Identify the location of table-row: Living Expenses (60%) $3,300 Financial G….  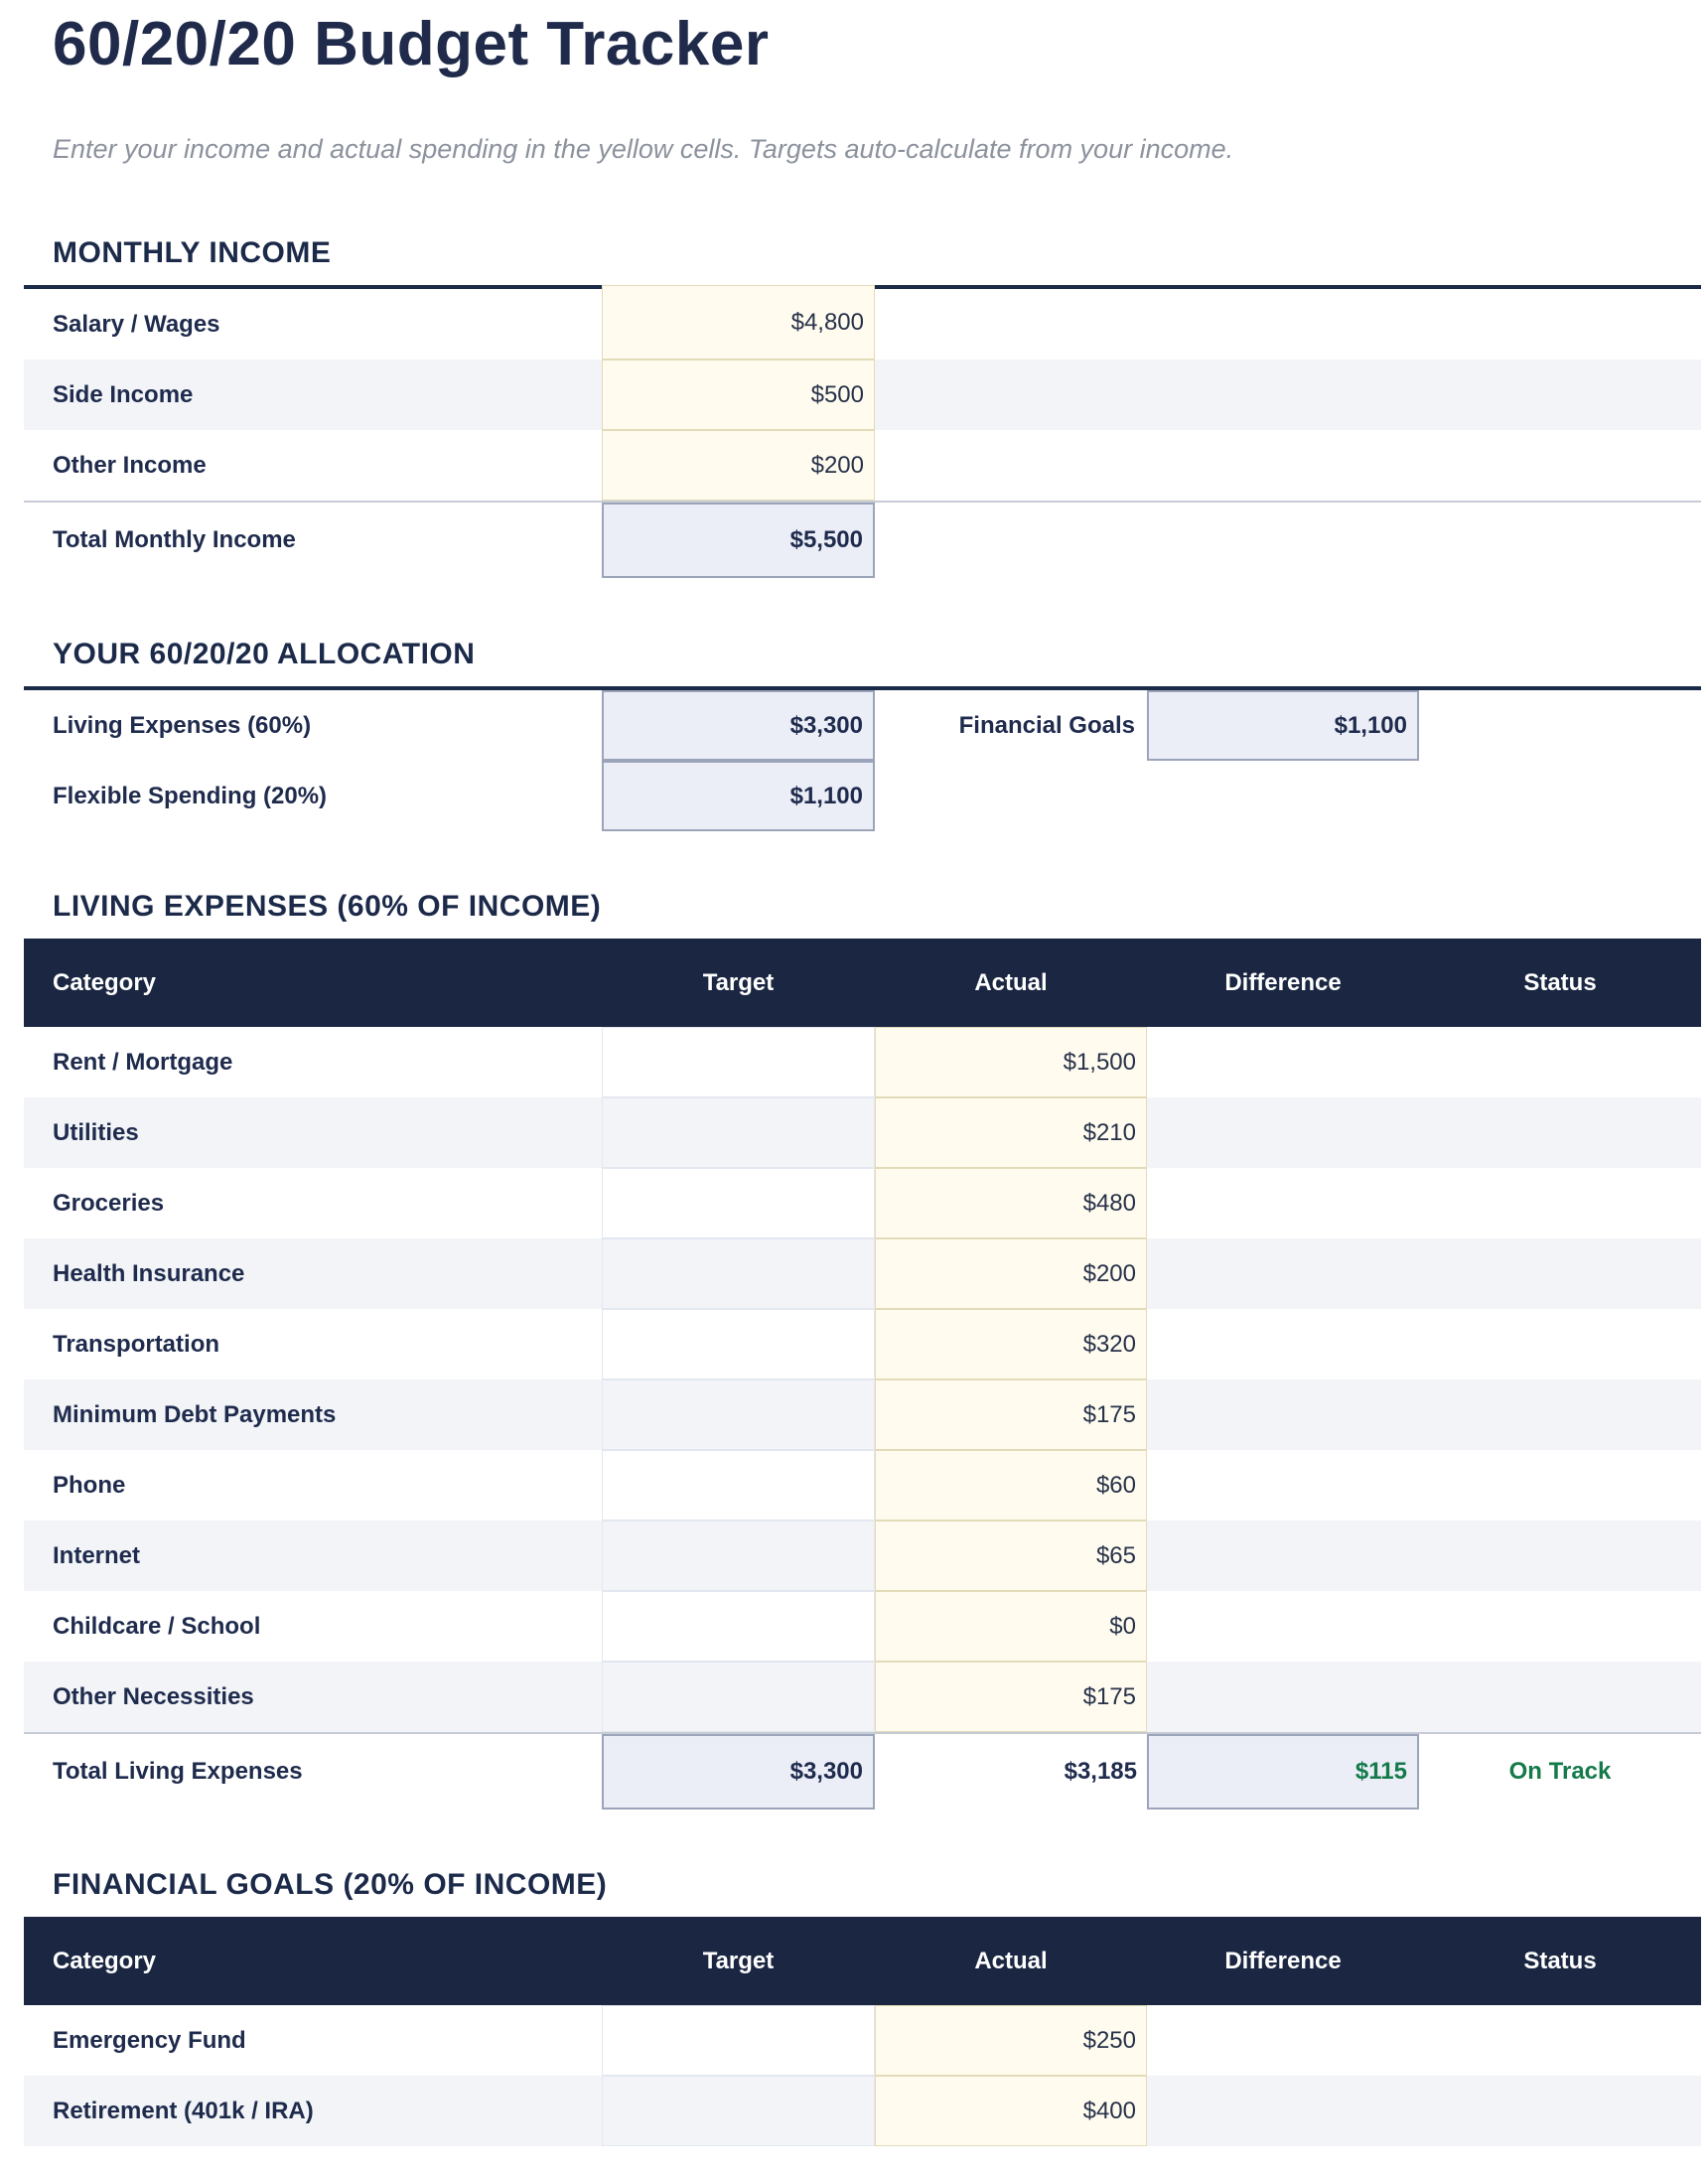
(862, 725).